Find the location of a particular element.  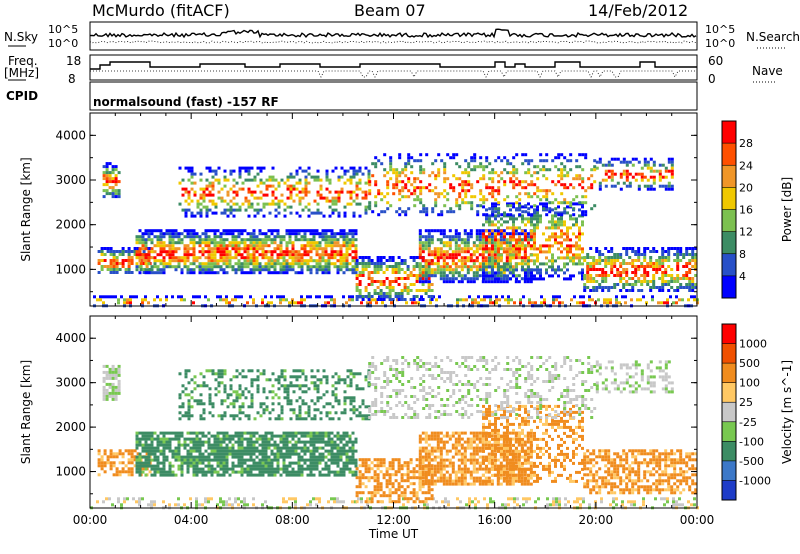

velocity-xtick-label-2: 08:00 is located at coordinates (292, 520).